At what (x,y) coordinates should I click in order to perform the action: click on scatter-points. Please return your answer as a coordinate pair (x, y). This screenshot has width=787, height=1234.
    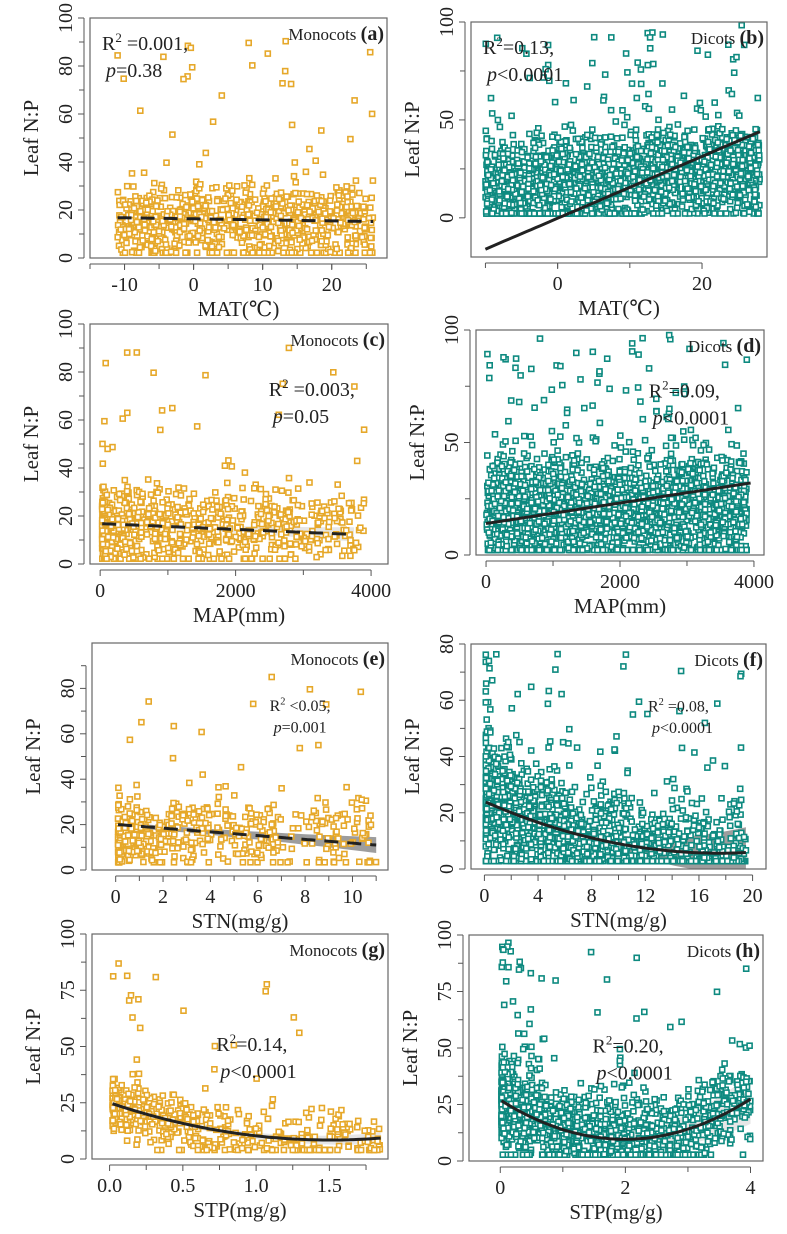
    Looking at the image, I should click on (245, 146).